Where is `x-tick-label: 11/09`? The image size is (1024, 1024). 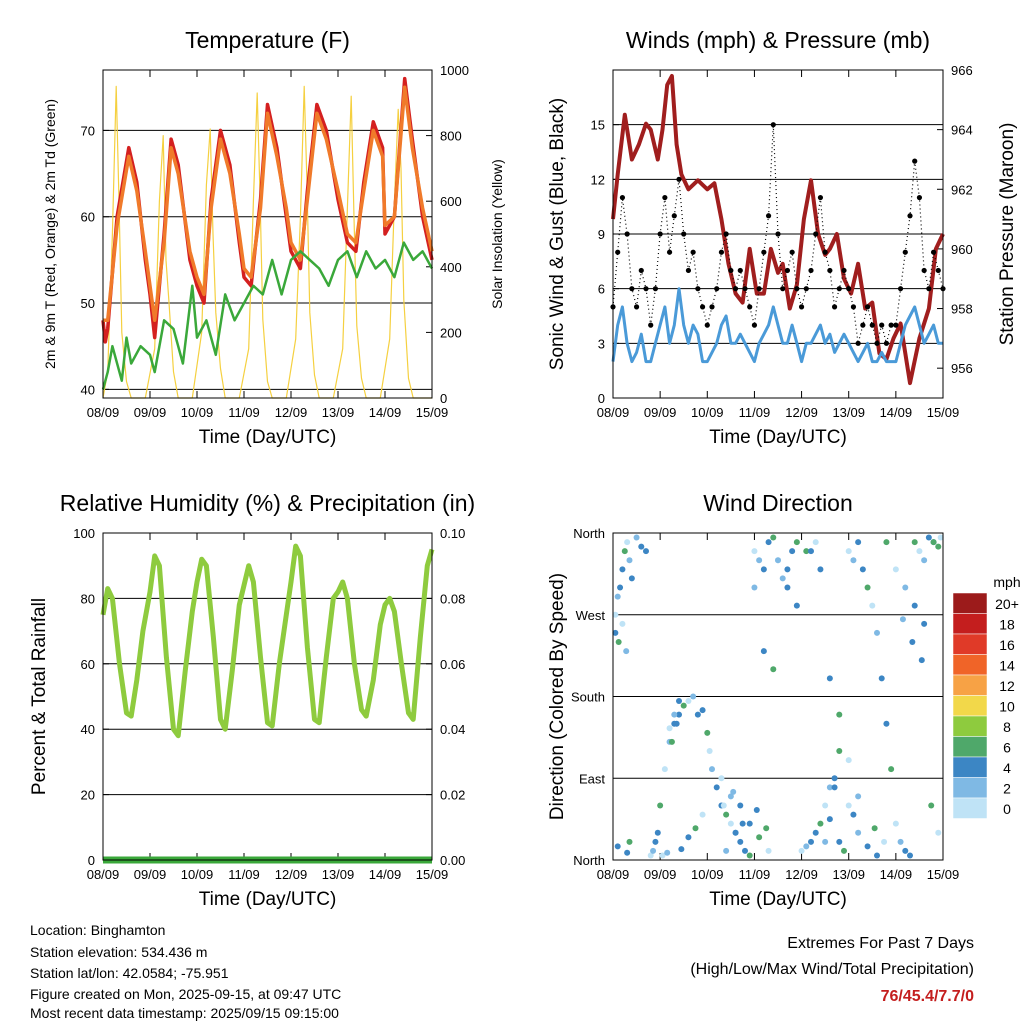 x-tick-label: 11/09 is located at coordinates (244, 874).